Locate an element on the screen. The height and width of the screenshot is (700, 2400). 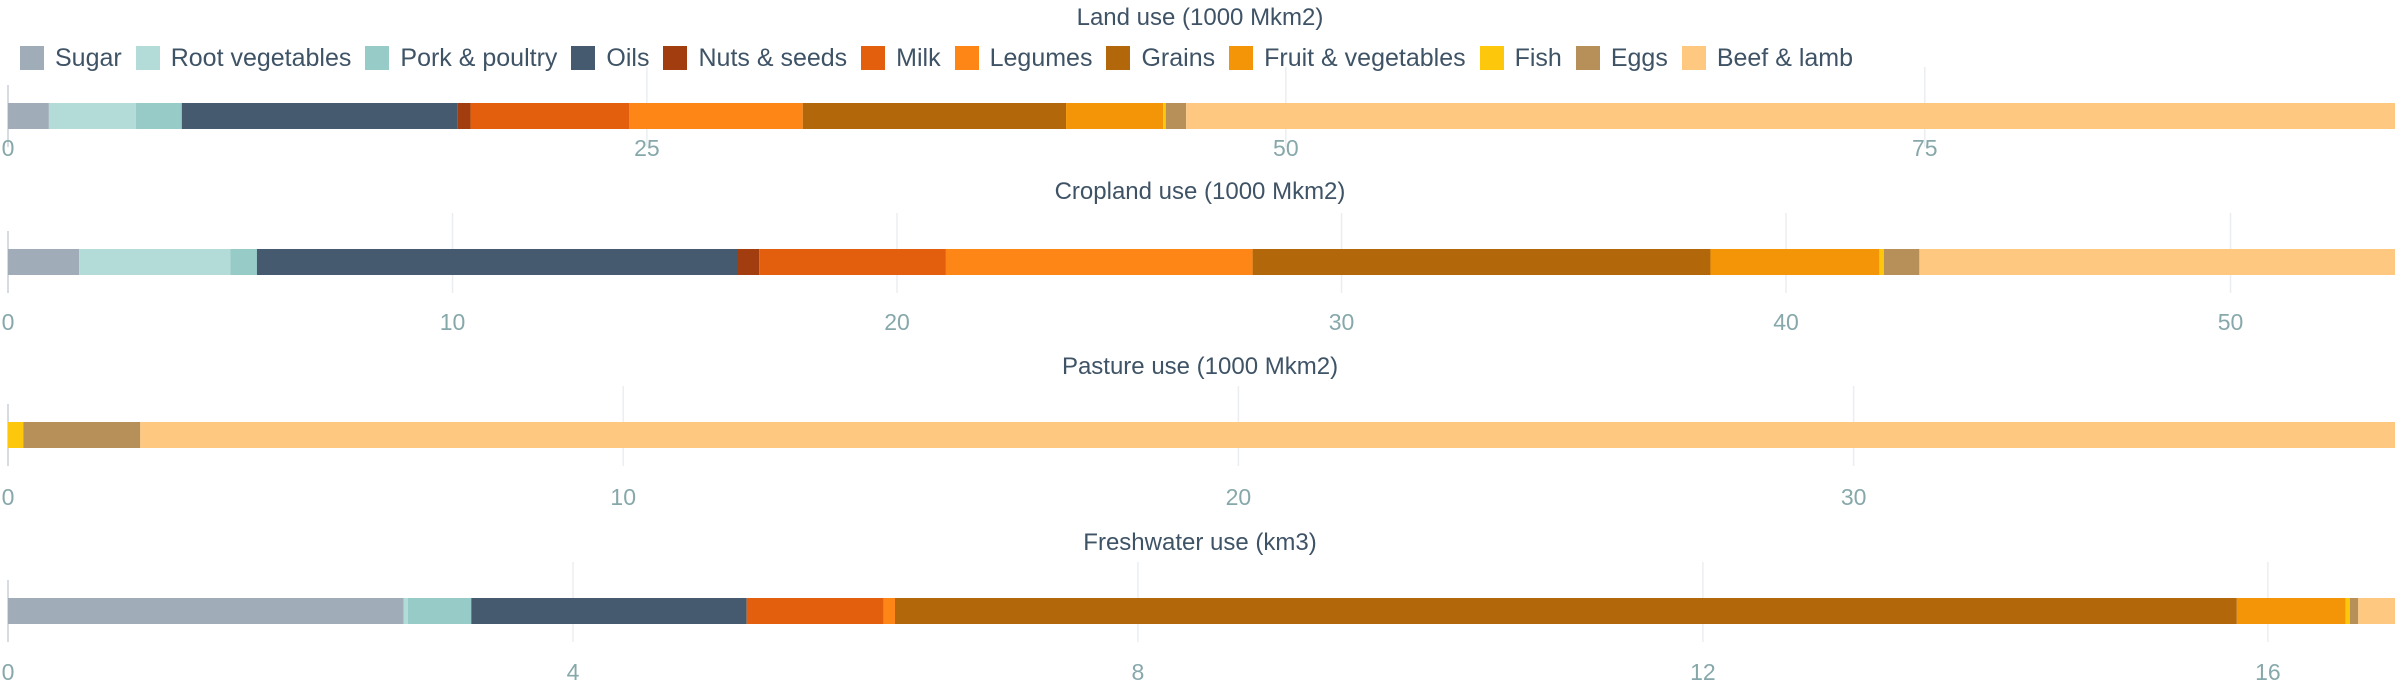
legend-label: Milk is located at coordinates (918, 58).